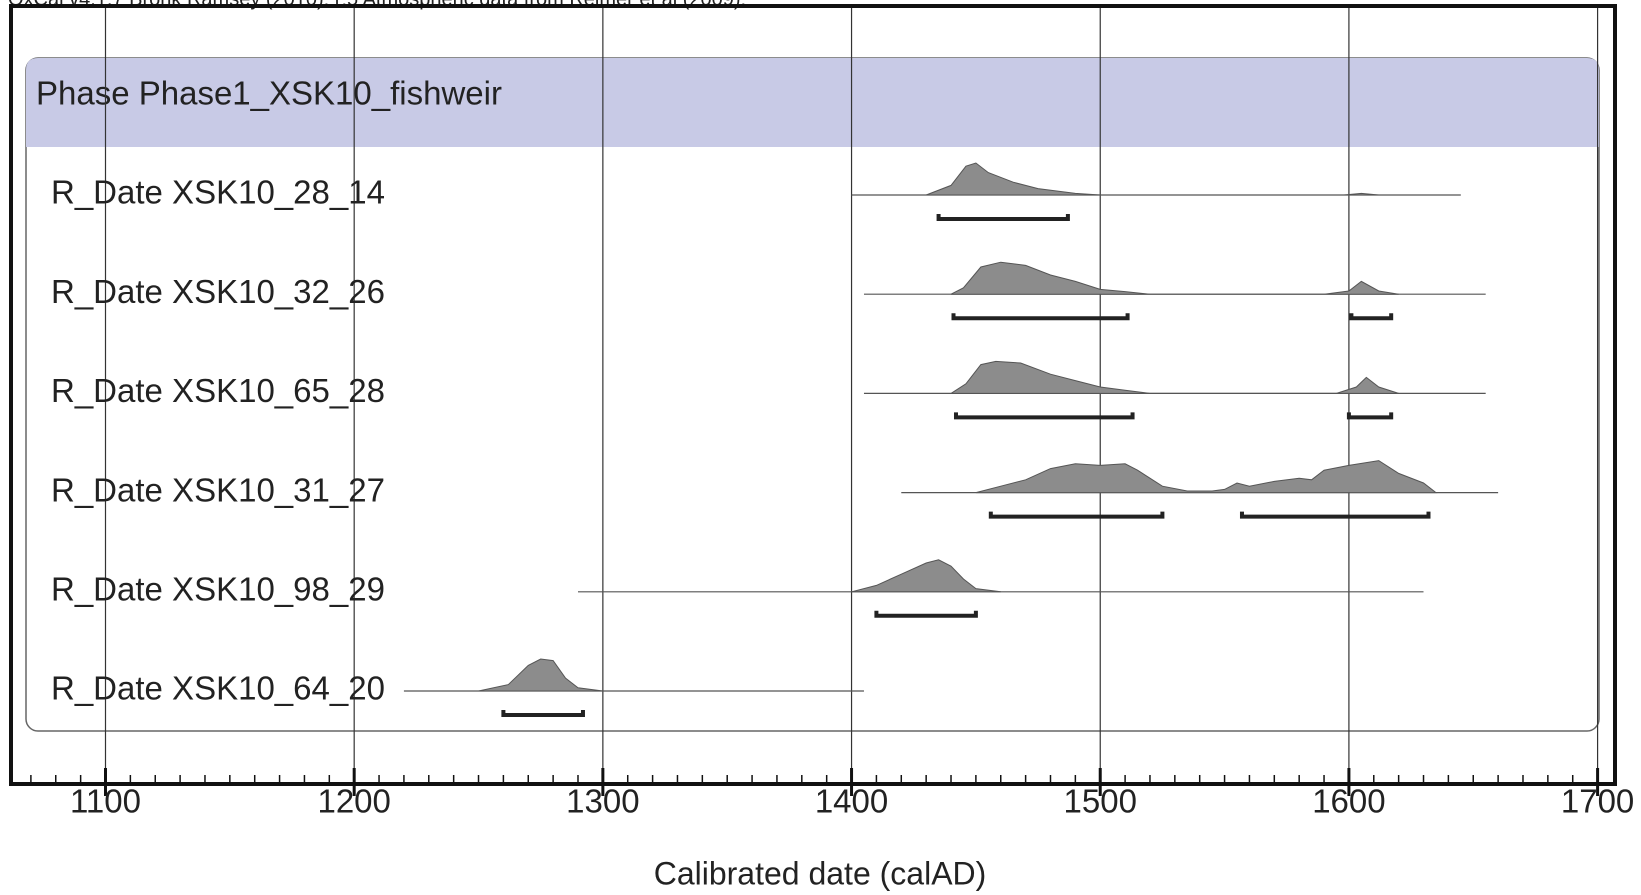 Image resolution: width=1641 pixels, height=895 pixels. Describe the element at coordinates (218, 589) in the screenshot. I see `date-label: R_Date XSK10_98_29` at that location.